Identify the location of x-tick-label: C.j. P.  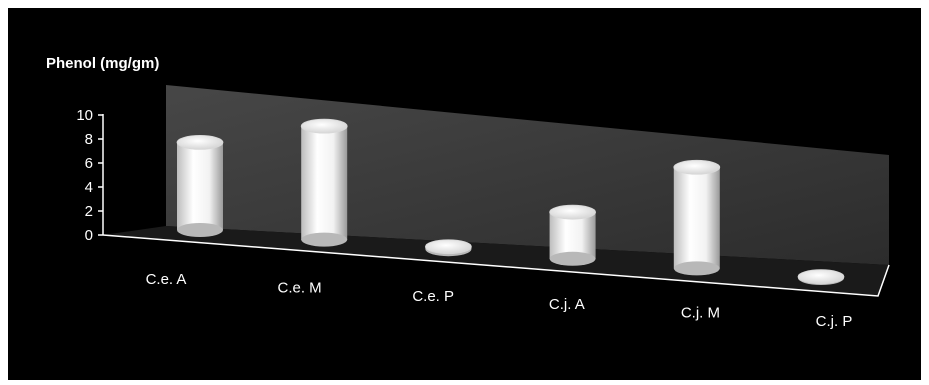
(834, 321).